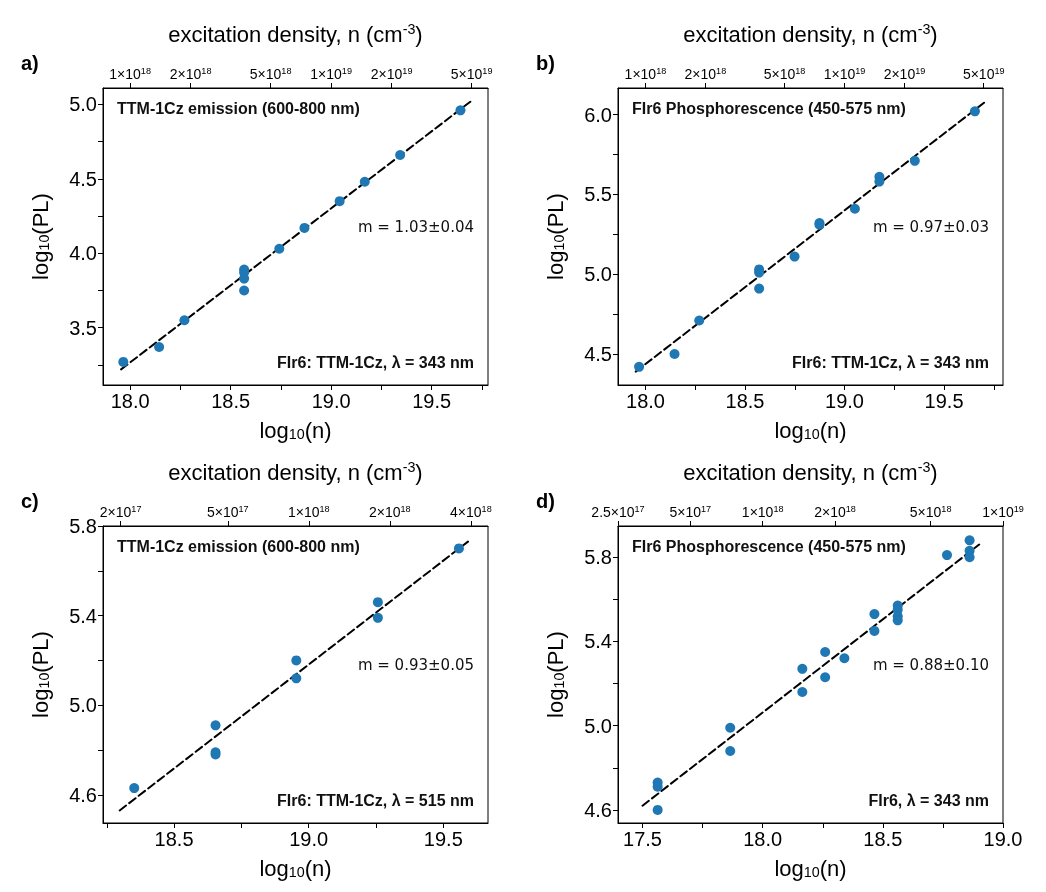  I want to click on y-tick-label: 4.0, so click(83, 253).